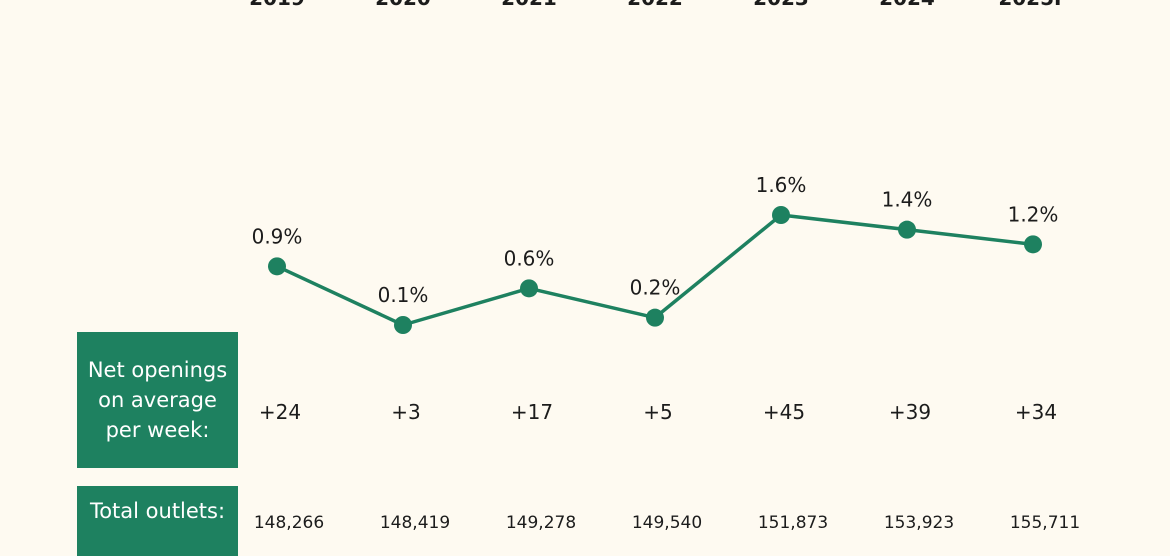 This screenshot has width=1170, height=556. What do you see at coordinates (406, 412) in the screenshot?
I see `net-openings-value: +3` at bounding box center [406, 412].